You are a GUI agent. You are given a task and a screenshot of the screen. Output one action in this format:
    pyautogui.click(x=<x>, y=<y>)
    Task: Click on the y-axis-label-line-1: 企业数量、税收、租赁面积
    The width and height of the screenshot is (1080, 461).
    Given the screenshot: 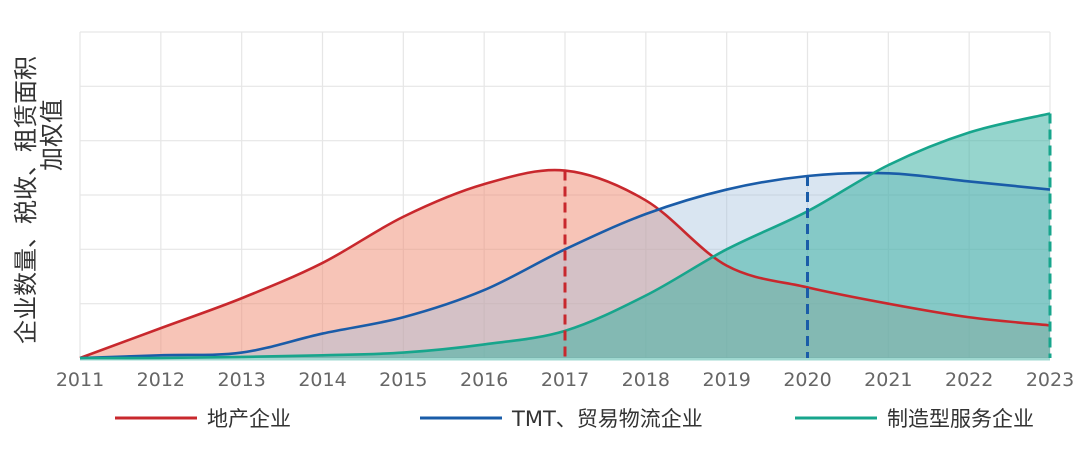 What is the action you would take?
    pyautogui.click(x=26, y=200)
    